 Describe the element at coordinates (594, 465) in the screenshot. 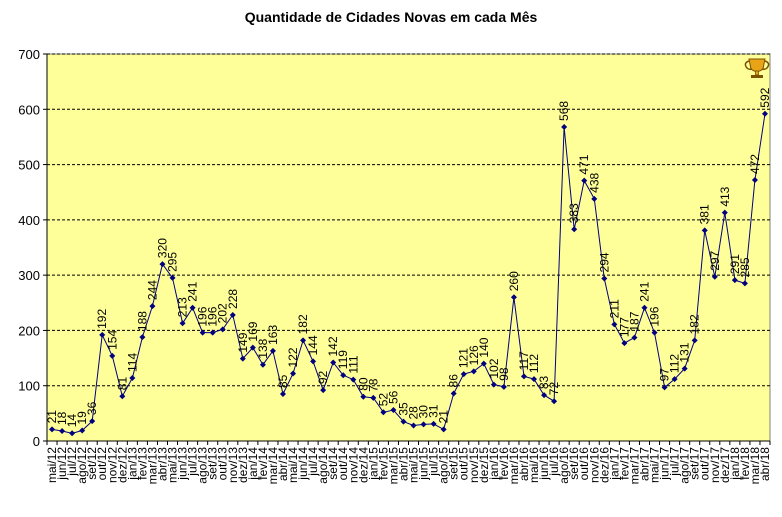

I see `x-tick-label: nov/16` at that location.